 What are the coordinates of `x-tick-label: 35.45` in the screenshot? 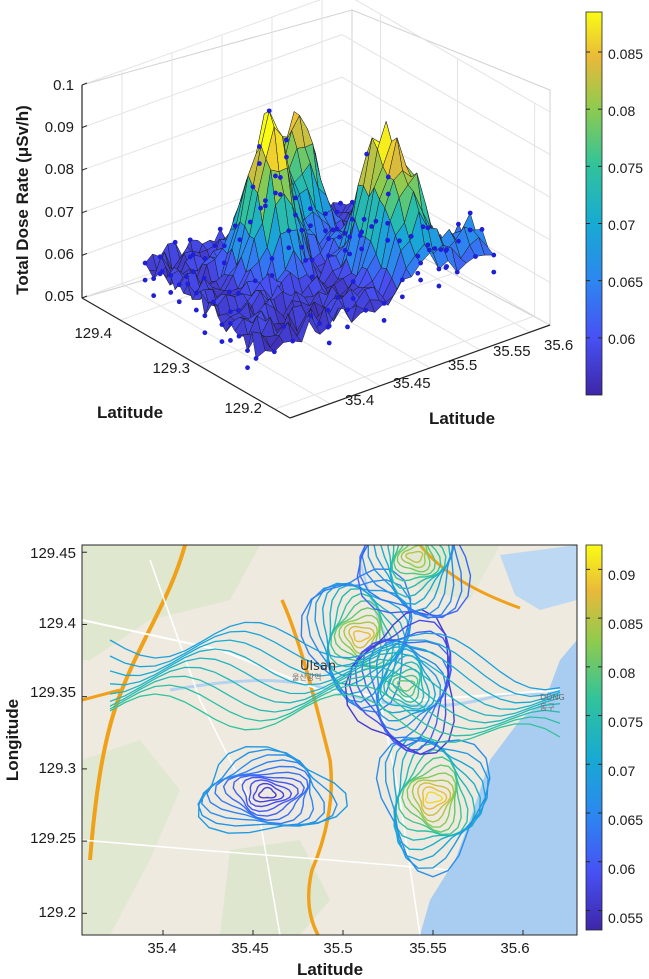 It's located at (250, 948).